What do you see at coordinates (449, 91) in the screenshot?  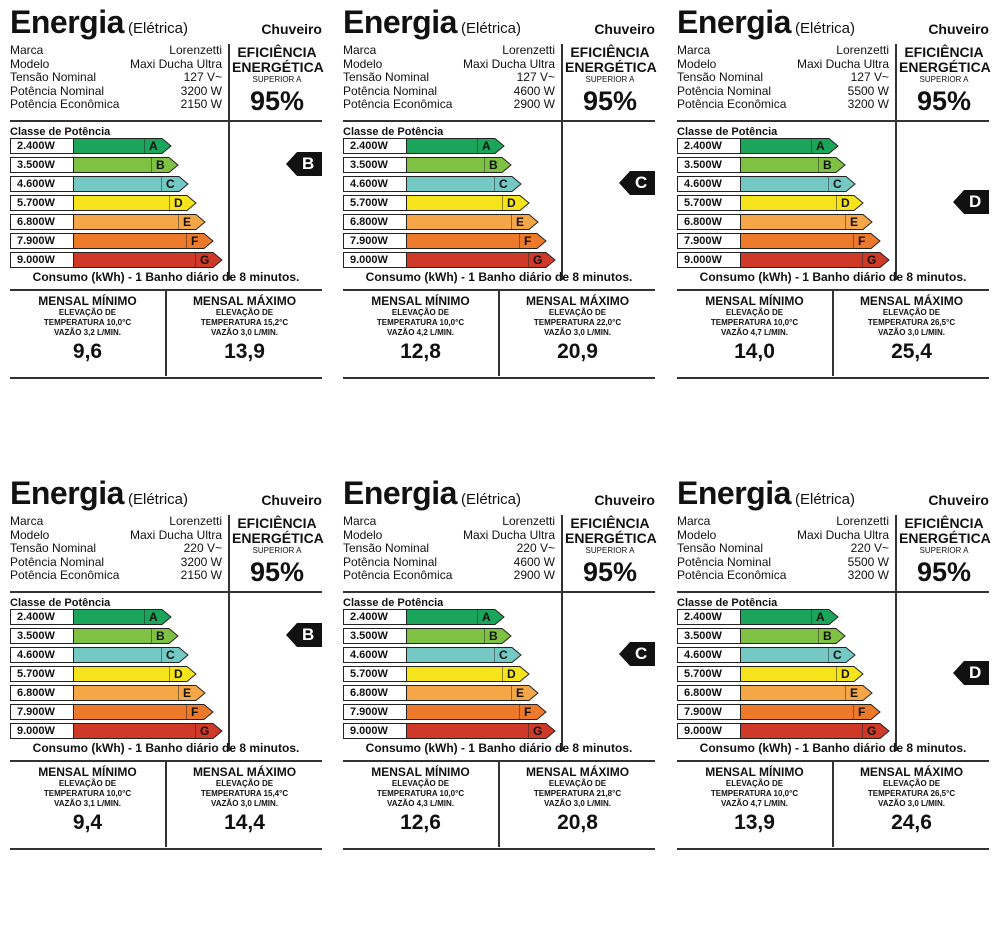 I see `spec-row: Potência Nominal 4600 W` at bounding box center [449, 91].